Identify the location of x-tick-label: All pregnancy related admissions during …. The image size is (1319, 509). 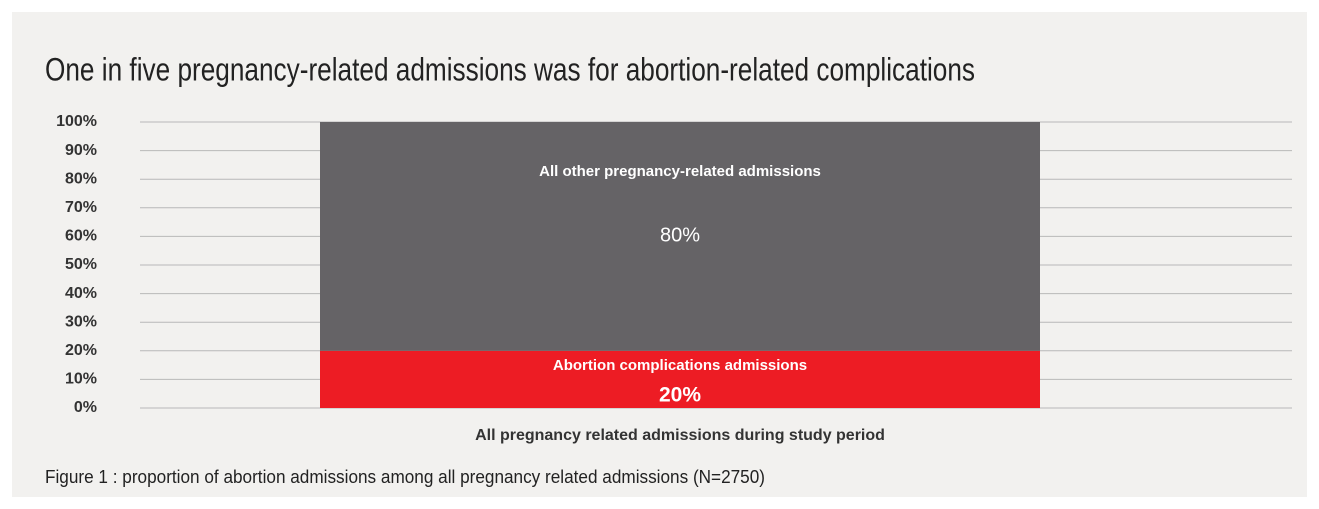
(680, 435).